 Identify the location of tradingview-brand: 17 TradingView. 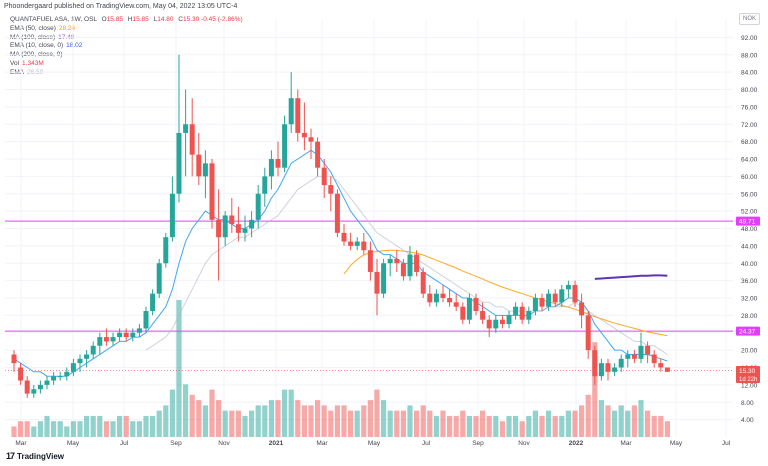
(35, 456).